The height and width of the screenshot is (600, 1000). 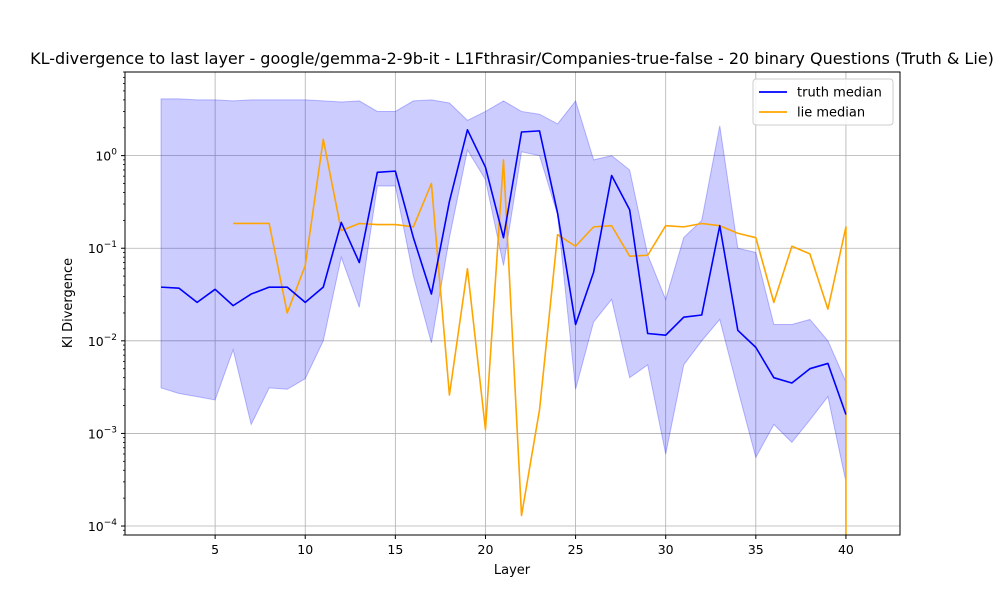 I want to click on legend: truth median lie median, so click(x=823, y=102).